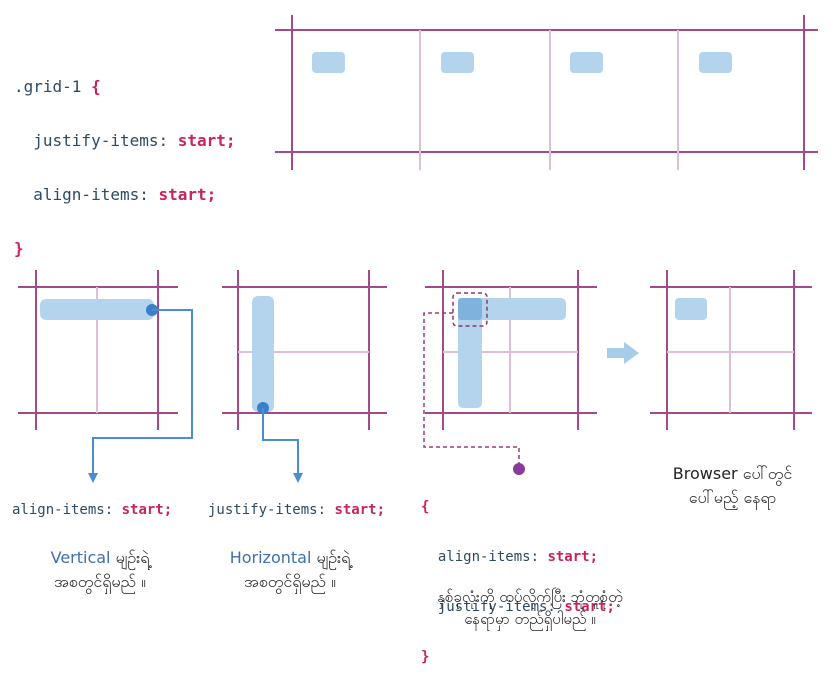 The image size is (835, 695). What do you see at coordinates (732, 497) in the screenshot?
I see `panel4-caption-line2: ပေါ်မည့် နေရာ` at bounding box center [732, 497].